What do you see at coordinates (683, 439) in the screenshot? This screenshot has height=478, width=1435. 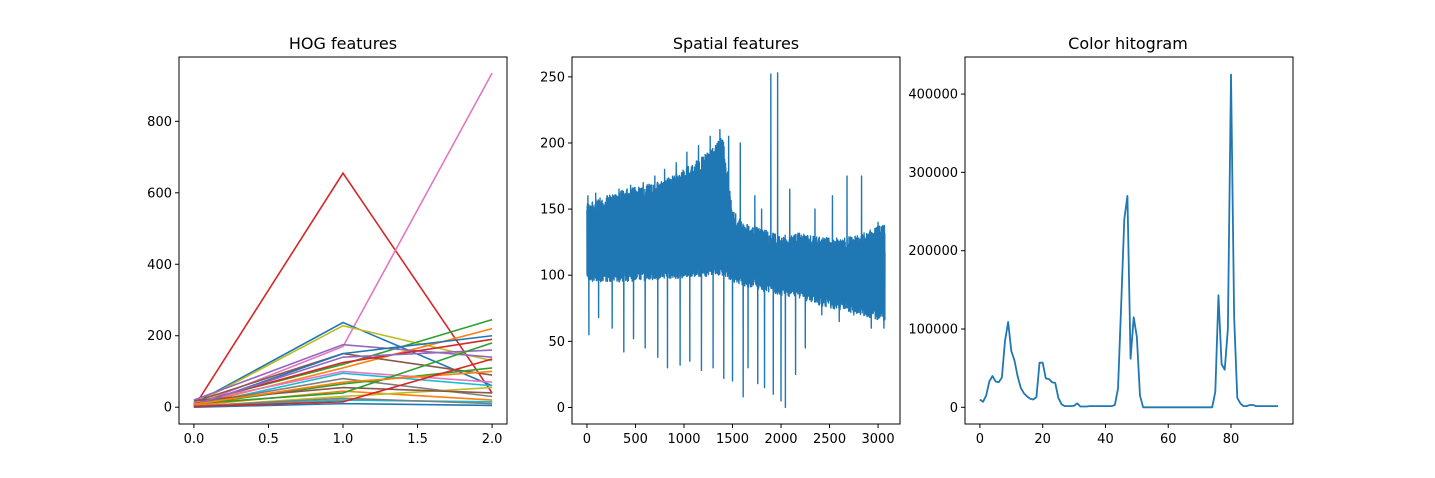 I see `spatial-x-tick-label: 1000` at bounding box center [683, 439].